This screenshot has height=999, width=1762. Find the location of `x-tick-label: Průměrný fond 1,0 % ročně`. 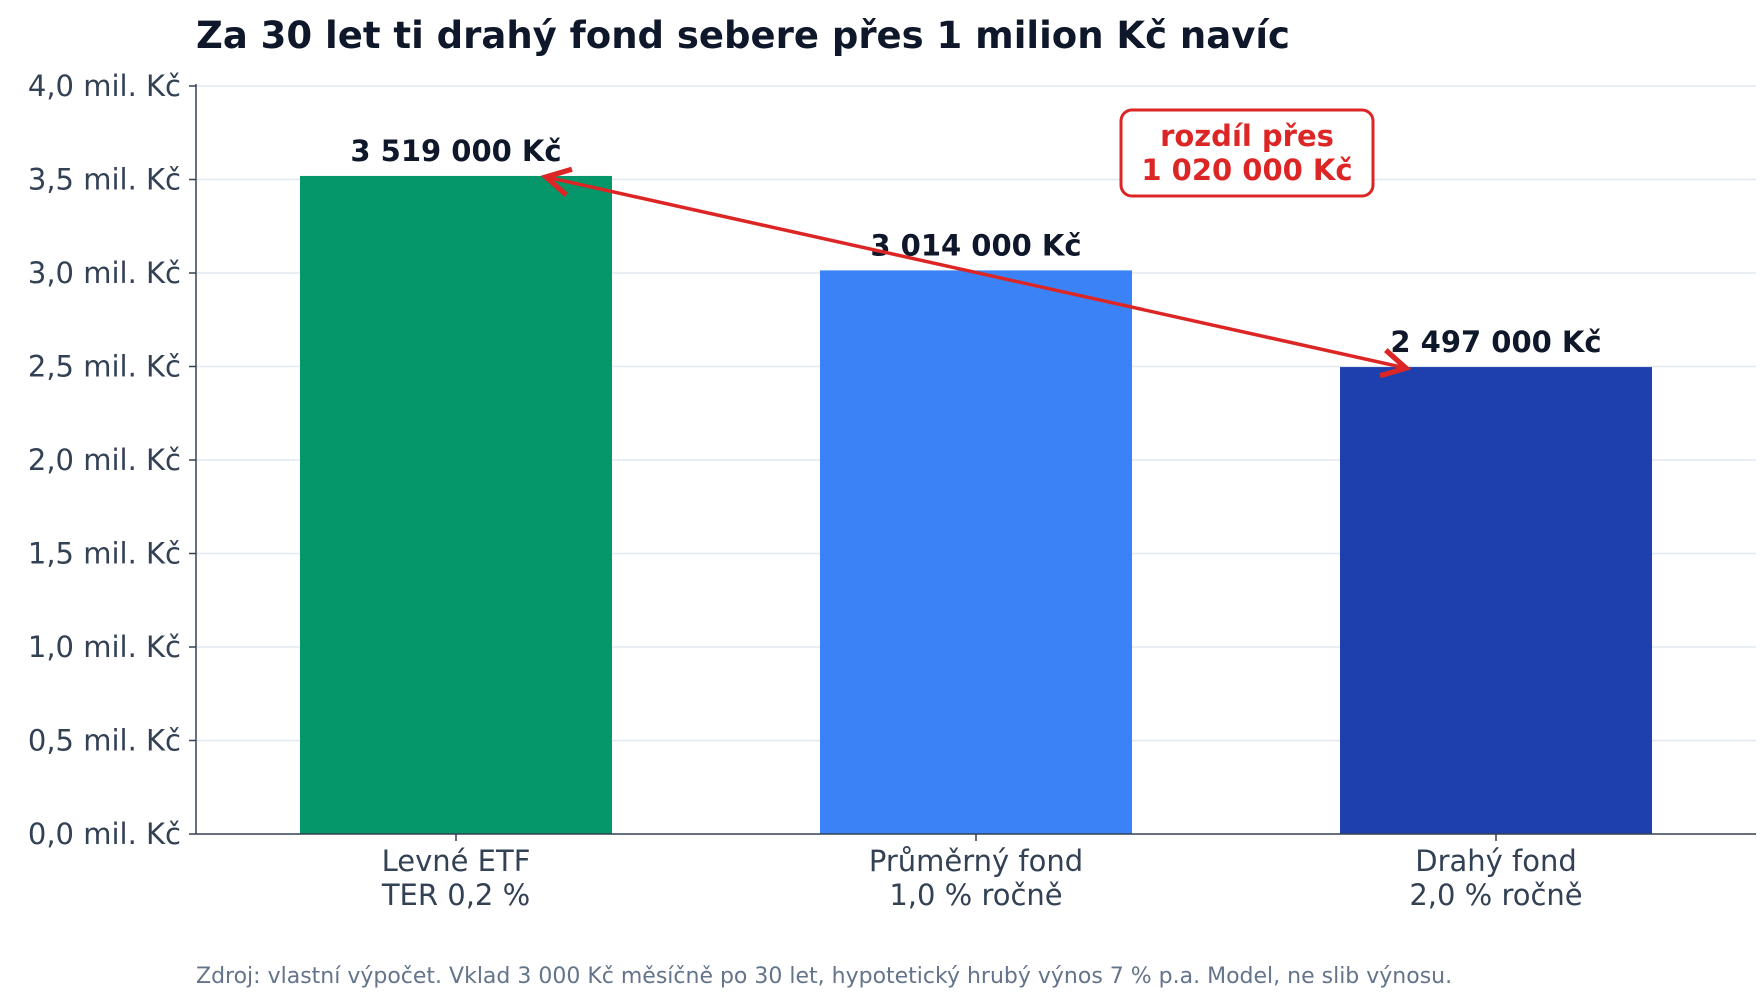

x-tick-label: Průměrný fond 1,0 % ročně is located at coordinates (976, 878).